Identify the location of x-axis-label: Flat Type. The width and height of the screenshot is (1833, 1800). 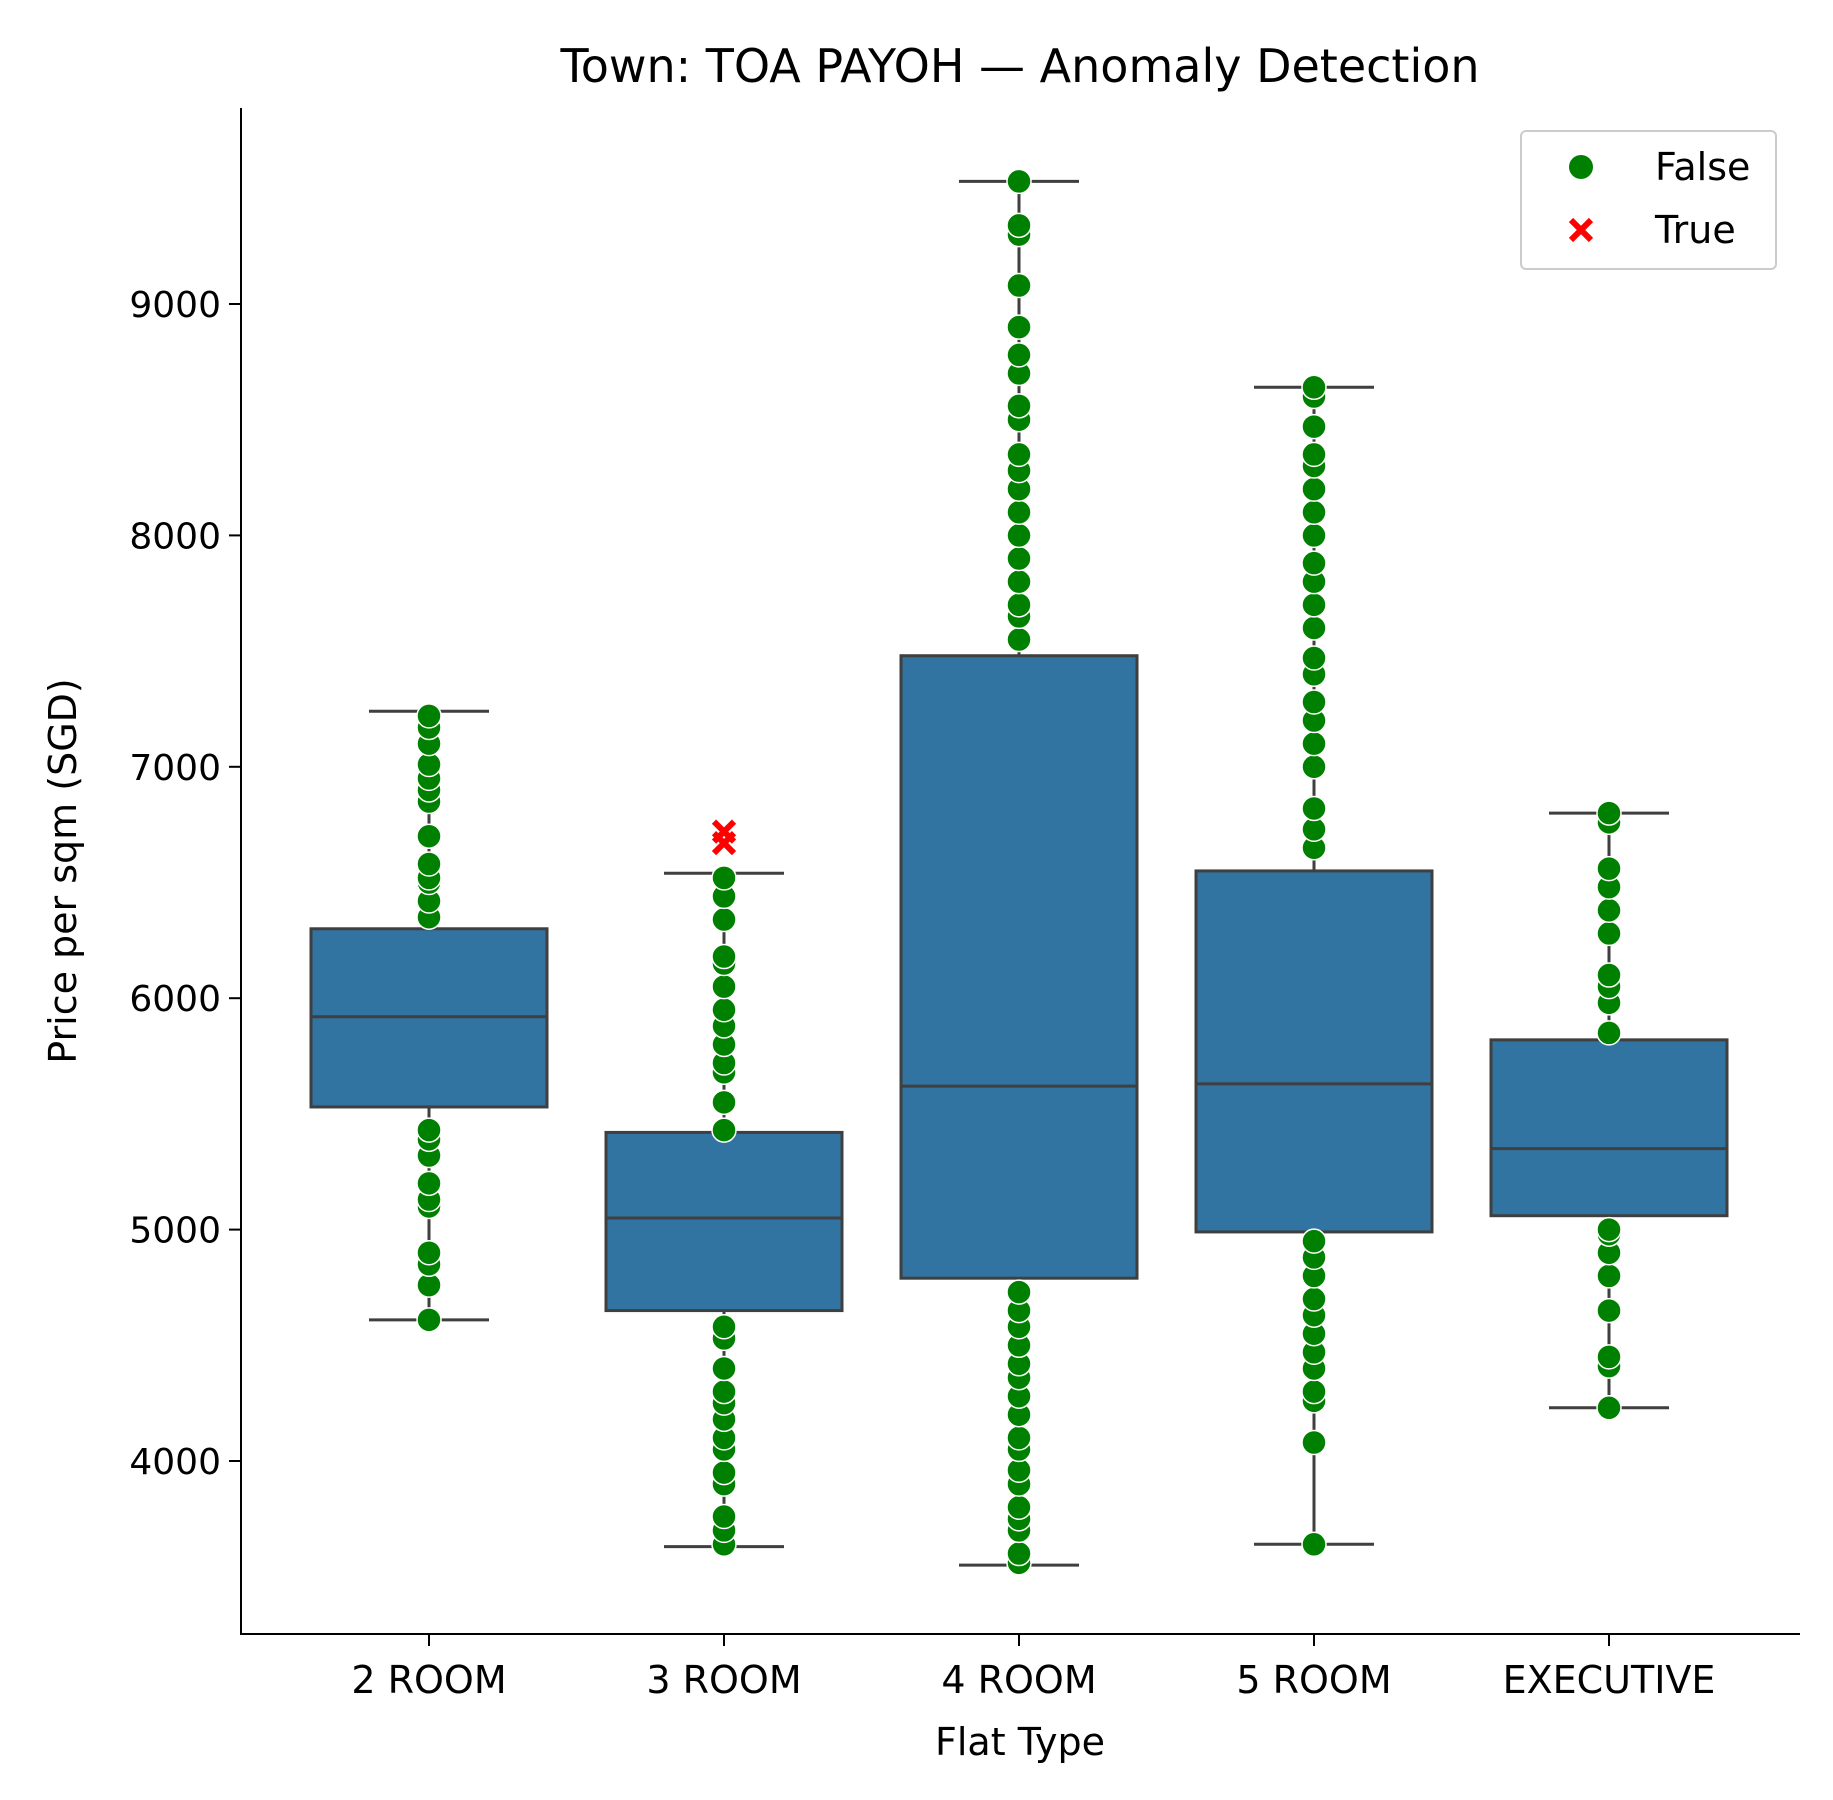
(1020, 1742).